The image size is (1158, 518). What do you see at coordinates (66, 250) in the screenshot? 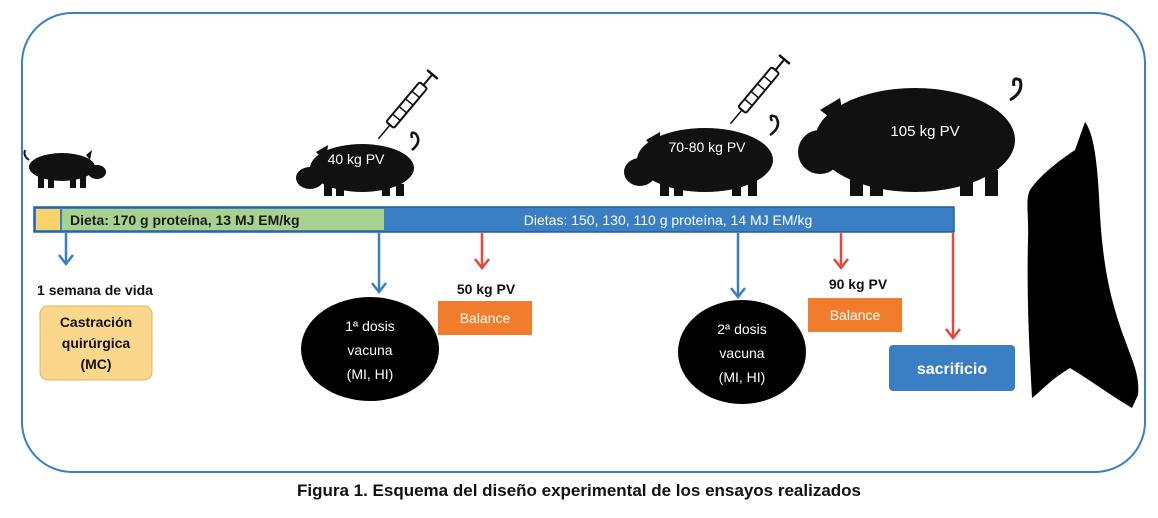
I see `arrow-week` at bounding box center [66, 250].